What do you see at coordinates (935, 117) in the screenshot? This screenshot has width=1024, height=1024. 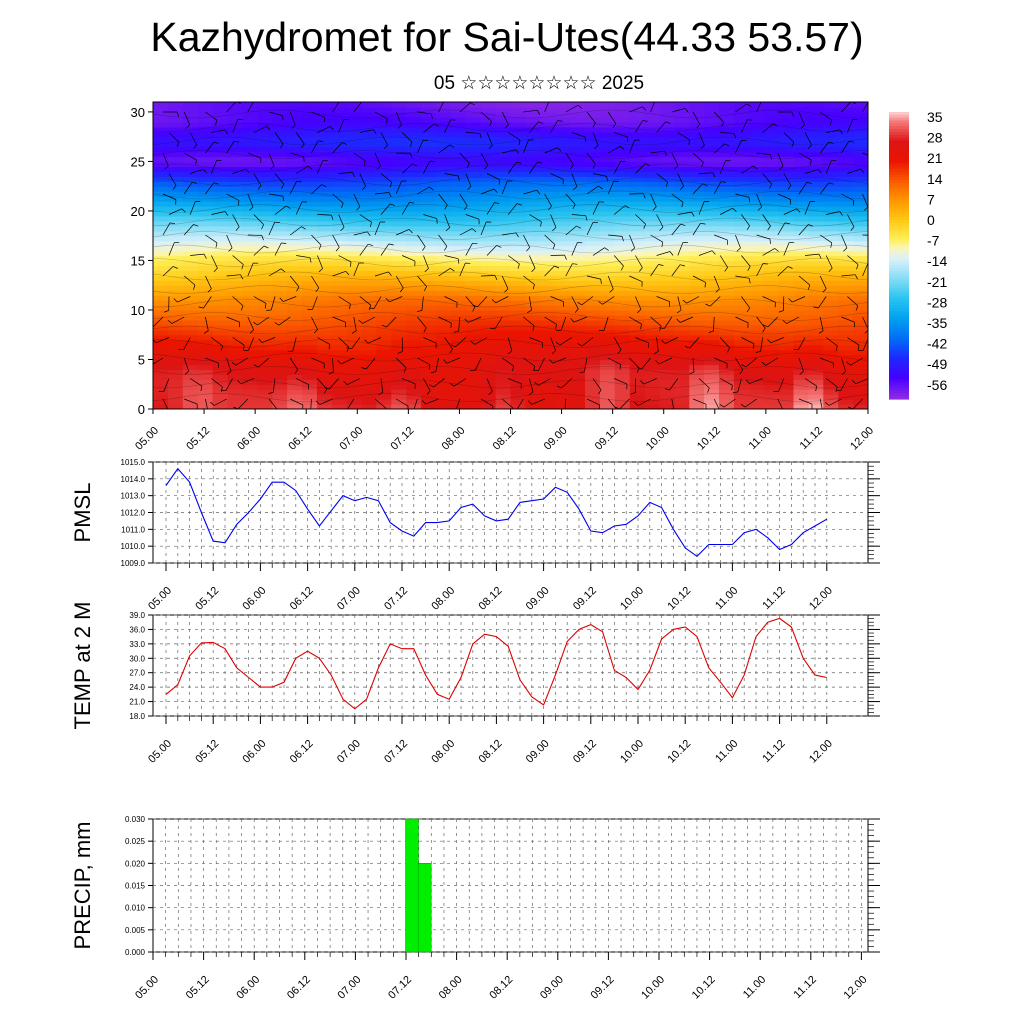 I see `colorbar-tick-label: 35` at bounding box center [935, 117].